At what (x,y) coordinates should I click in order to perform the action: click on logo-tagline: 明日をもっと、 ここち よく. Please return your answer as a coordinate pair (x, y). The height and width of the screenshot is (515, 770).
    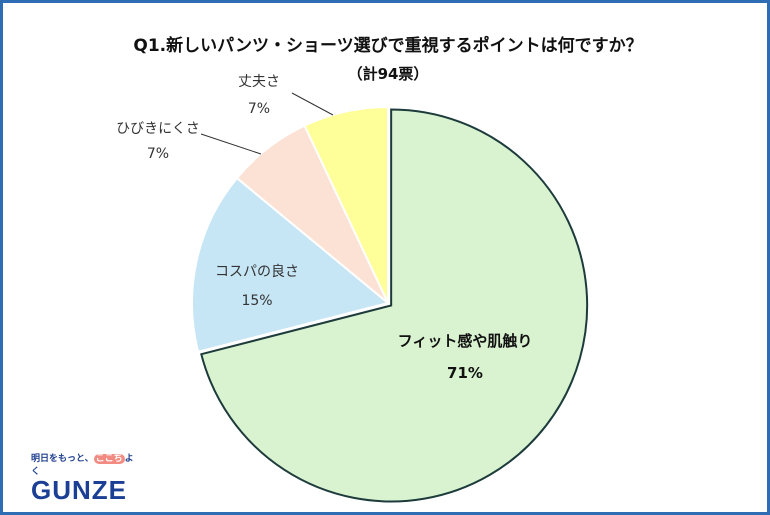
    Looking at the image, I should click on (86, 464).